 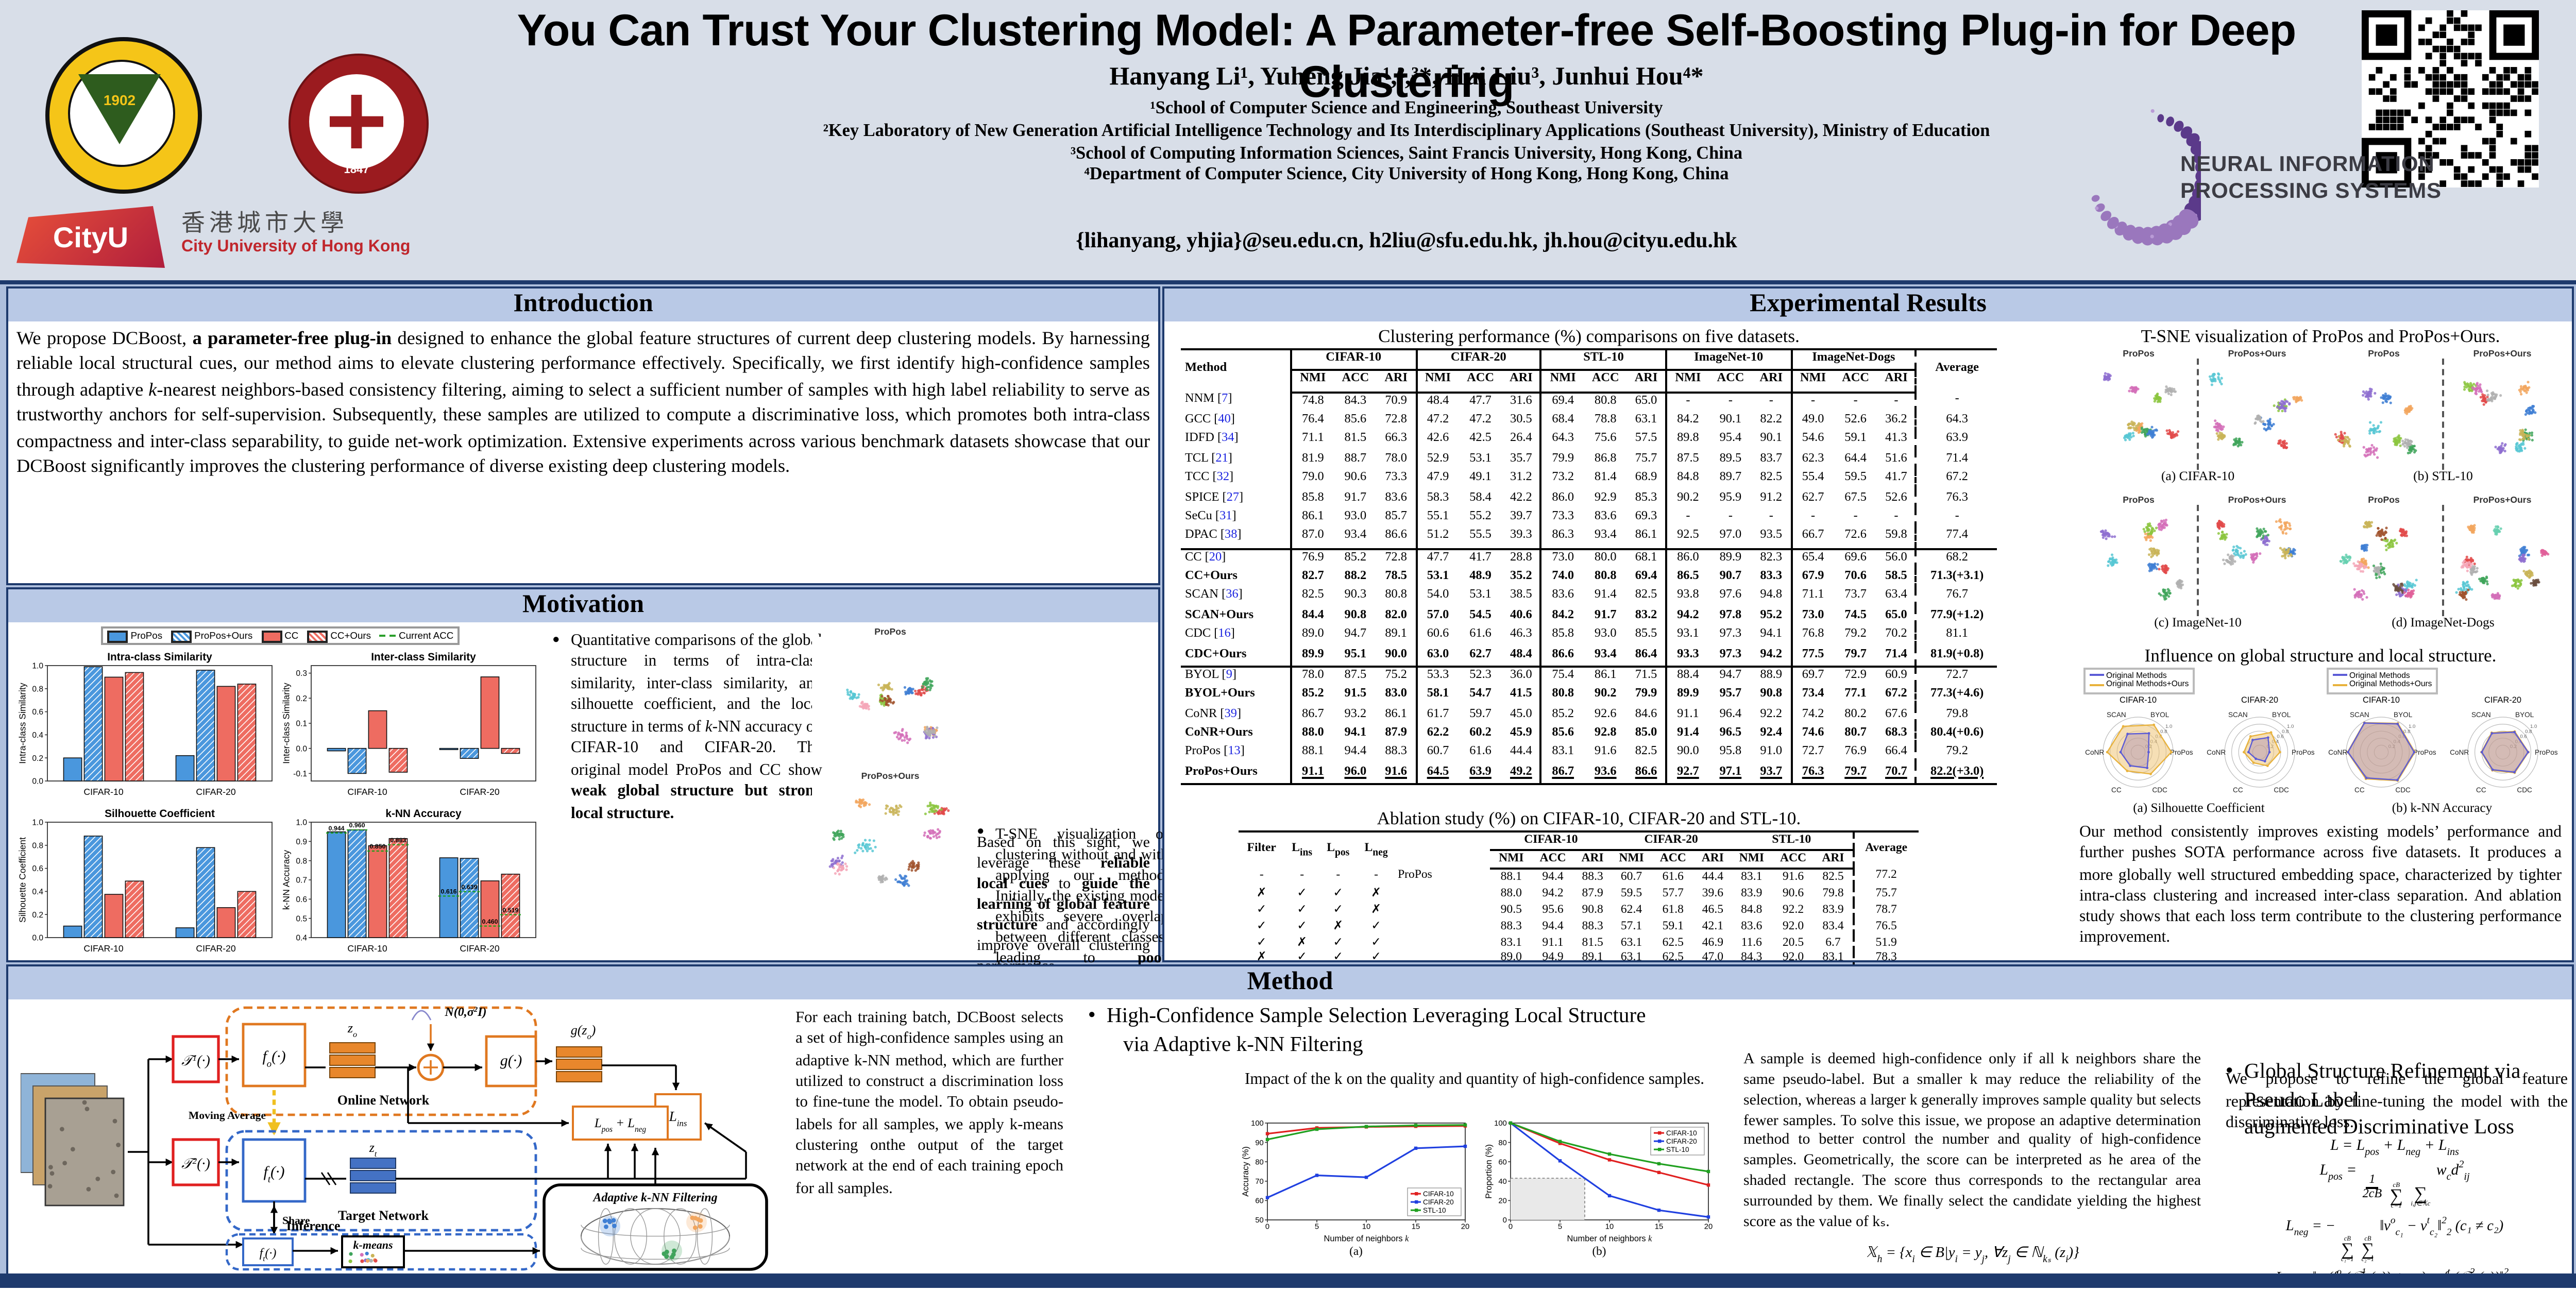 I want to click on svg-text: Inter-class Similarity, so click(x=286, y=724).